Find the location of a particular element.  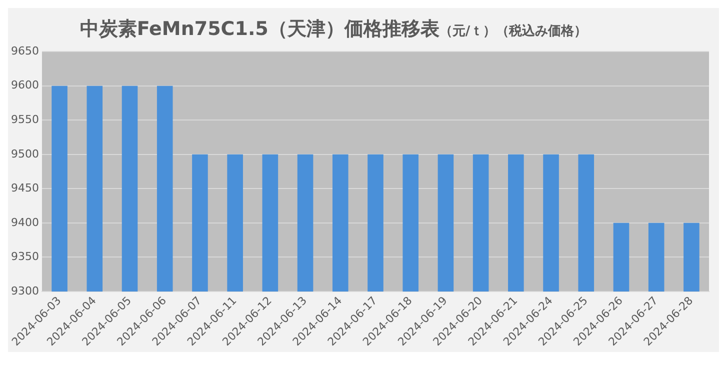

y-tick-label: 9650 is located at coordinates (24, 51).